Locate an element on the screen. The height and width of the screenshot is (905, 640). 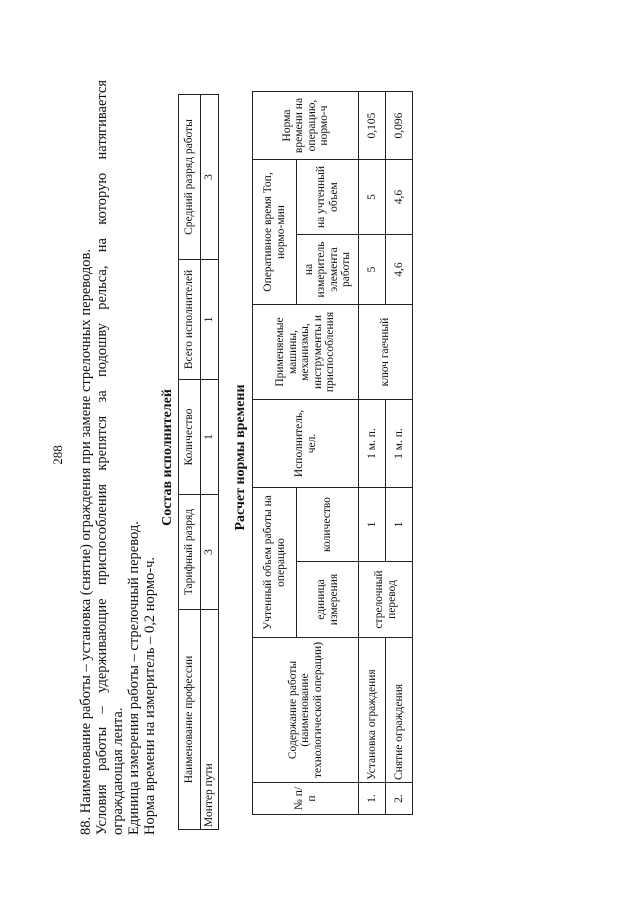
cell-num: 2. is located at coordinates (399, 798).